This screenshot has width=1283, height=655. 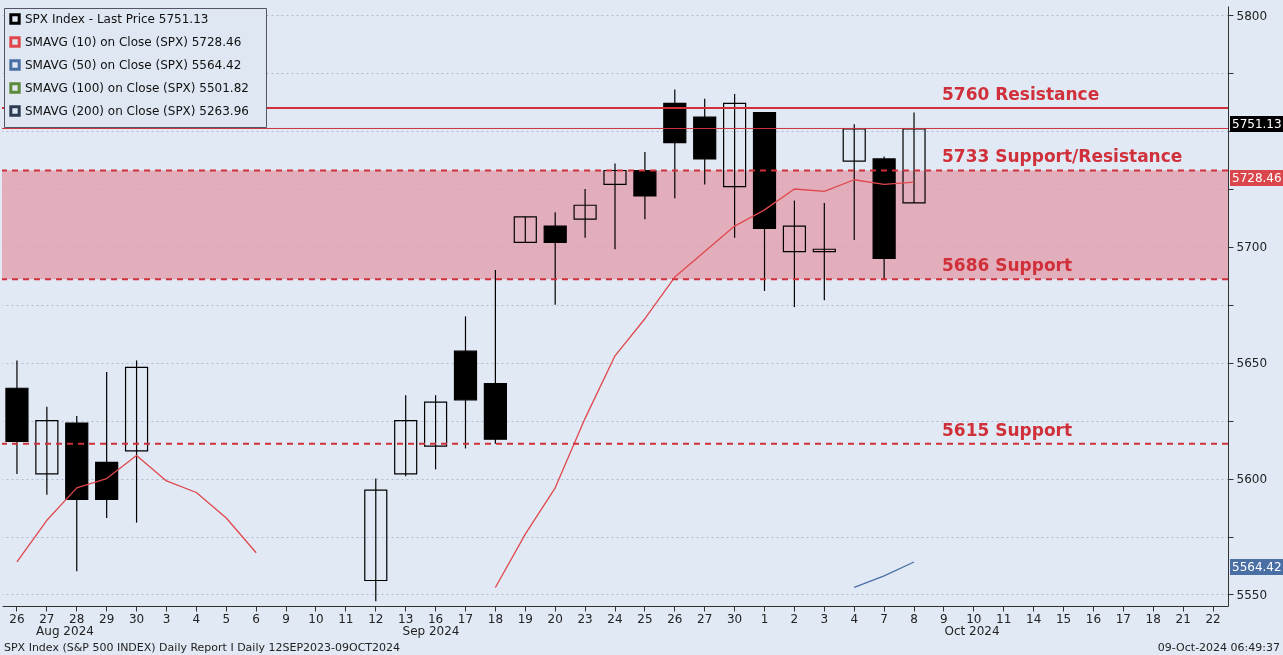 What do you see at coordinates (1257, 124) in the screenshot?
I see `text: 5751.13` at bounding box center [1257, 124].